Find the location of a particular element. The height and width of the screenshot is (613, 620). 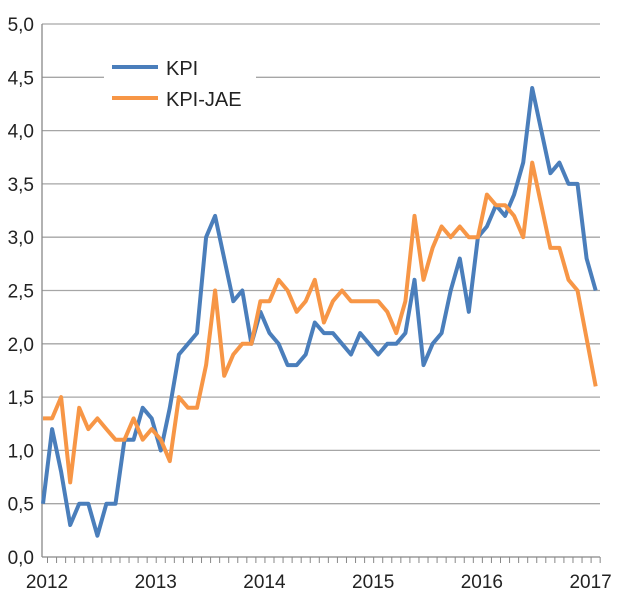

y-tick-label: 1,5 is located at coordinates (21, 398).